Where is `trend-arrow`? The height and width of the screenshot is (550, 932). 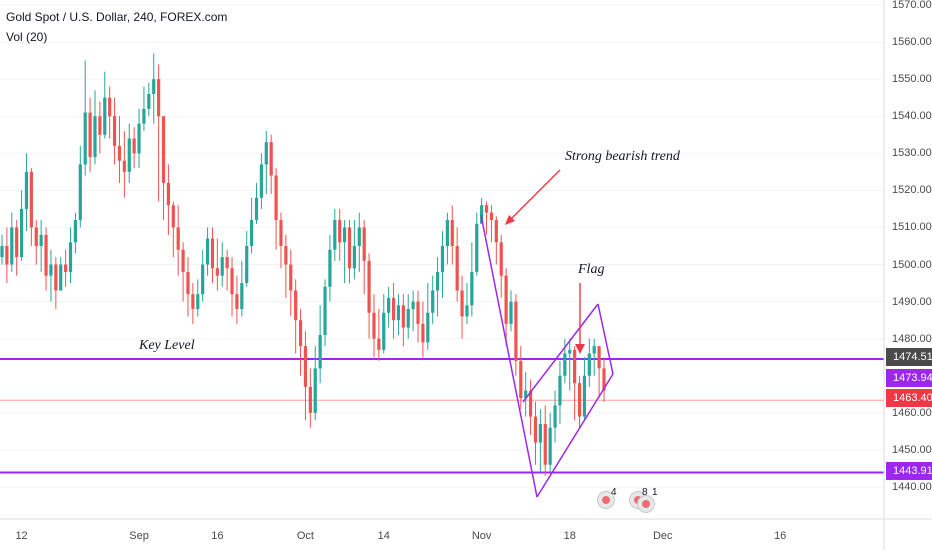 trend-arrow is located at coordinates (533, 196).